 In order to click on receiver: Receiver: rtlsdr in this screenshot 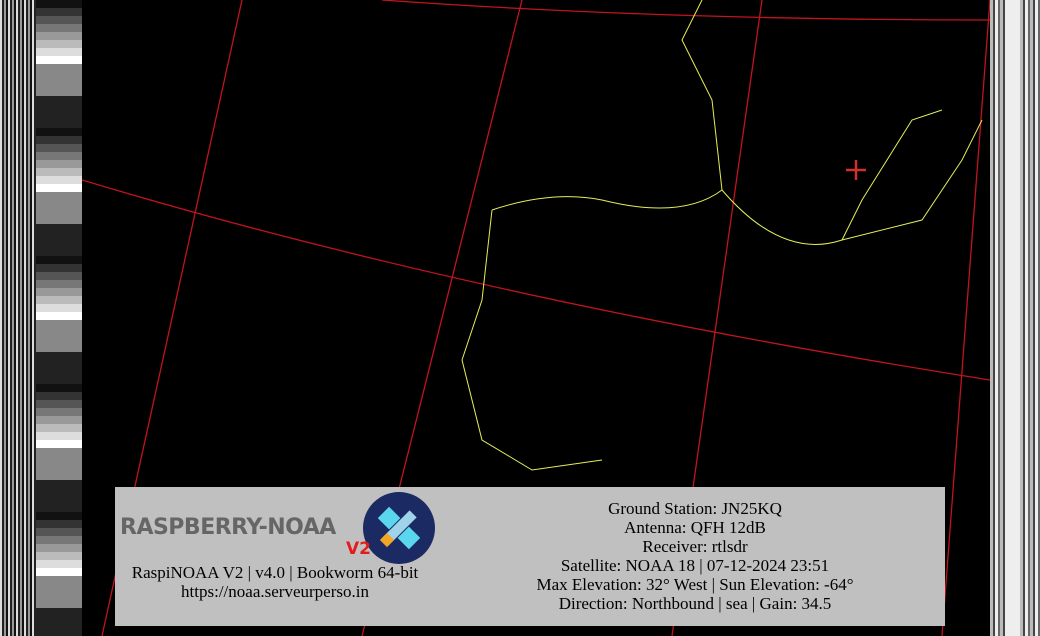, I will do `click(695, 546)`.